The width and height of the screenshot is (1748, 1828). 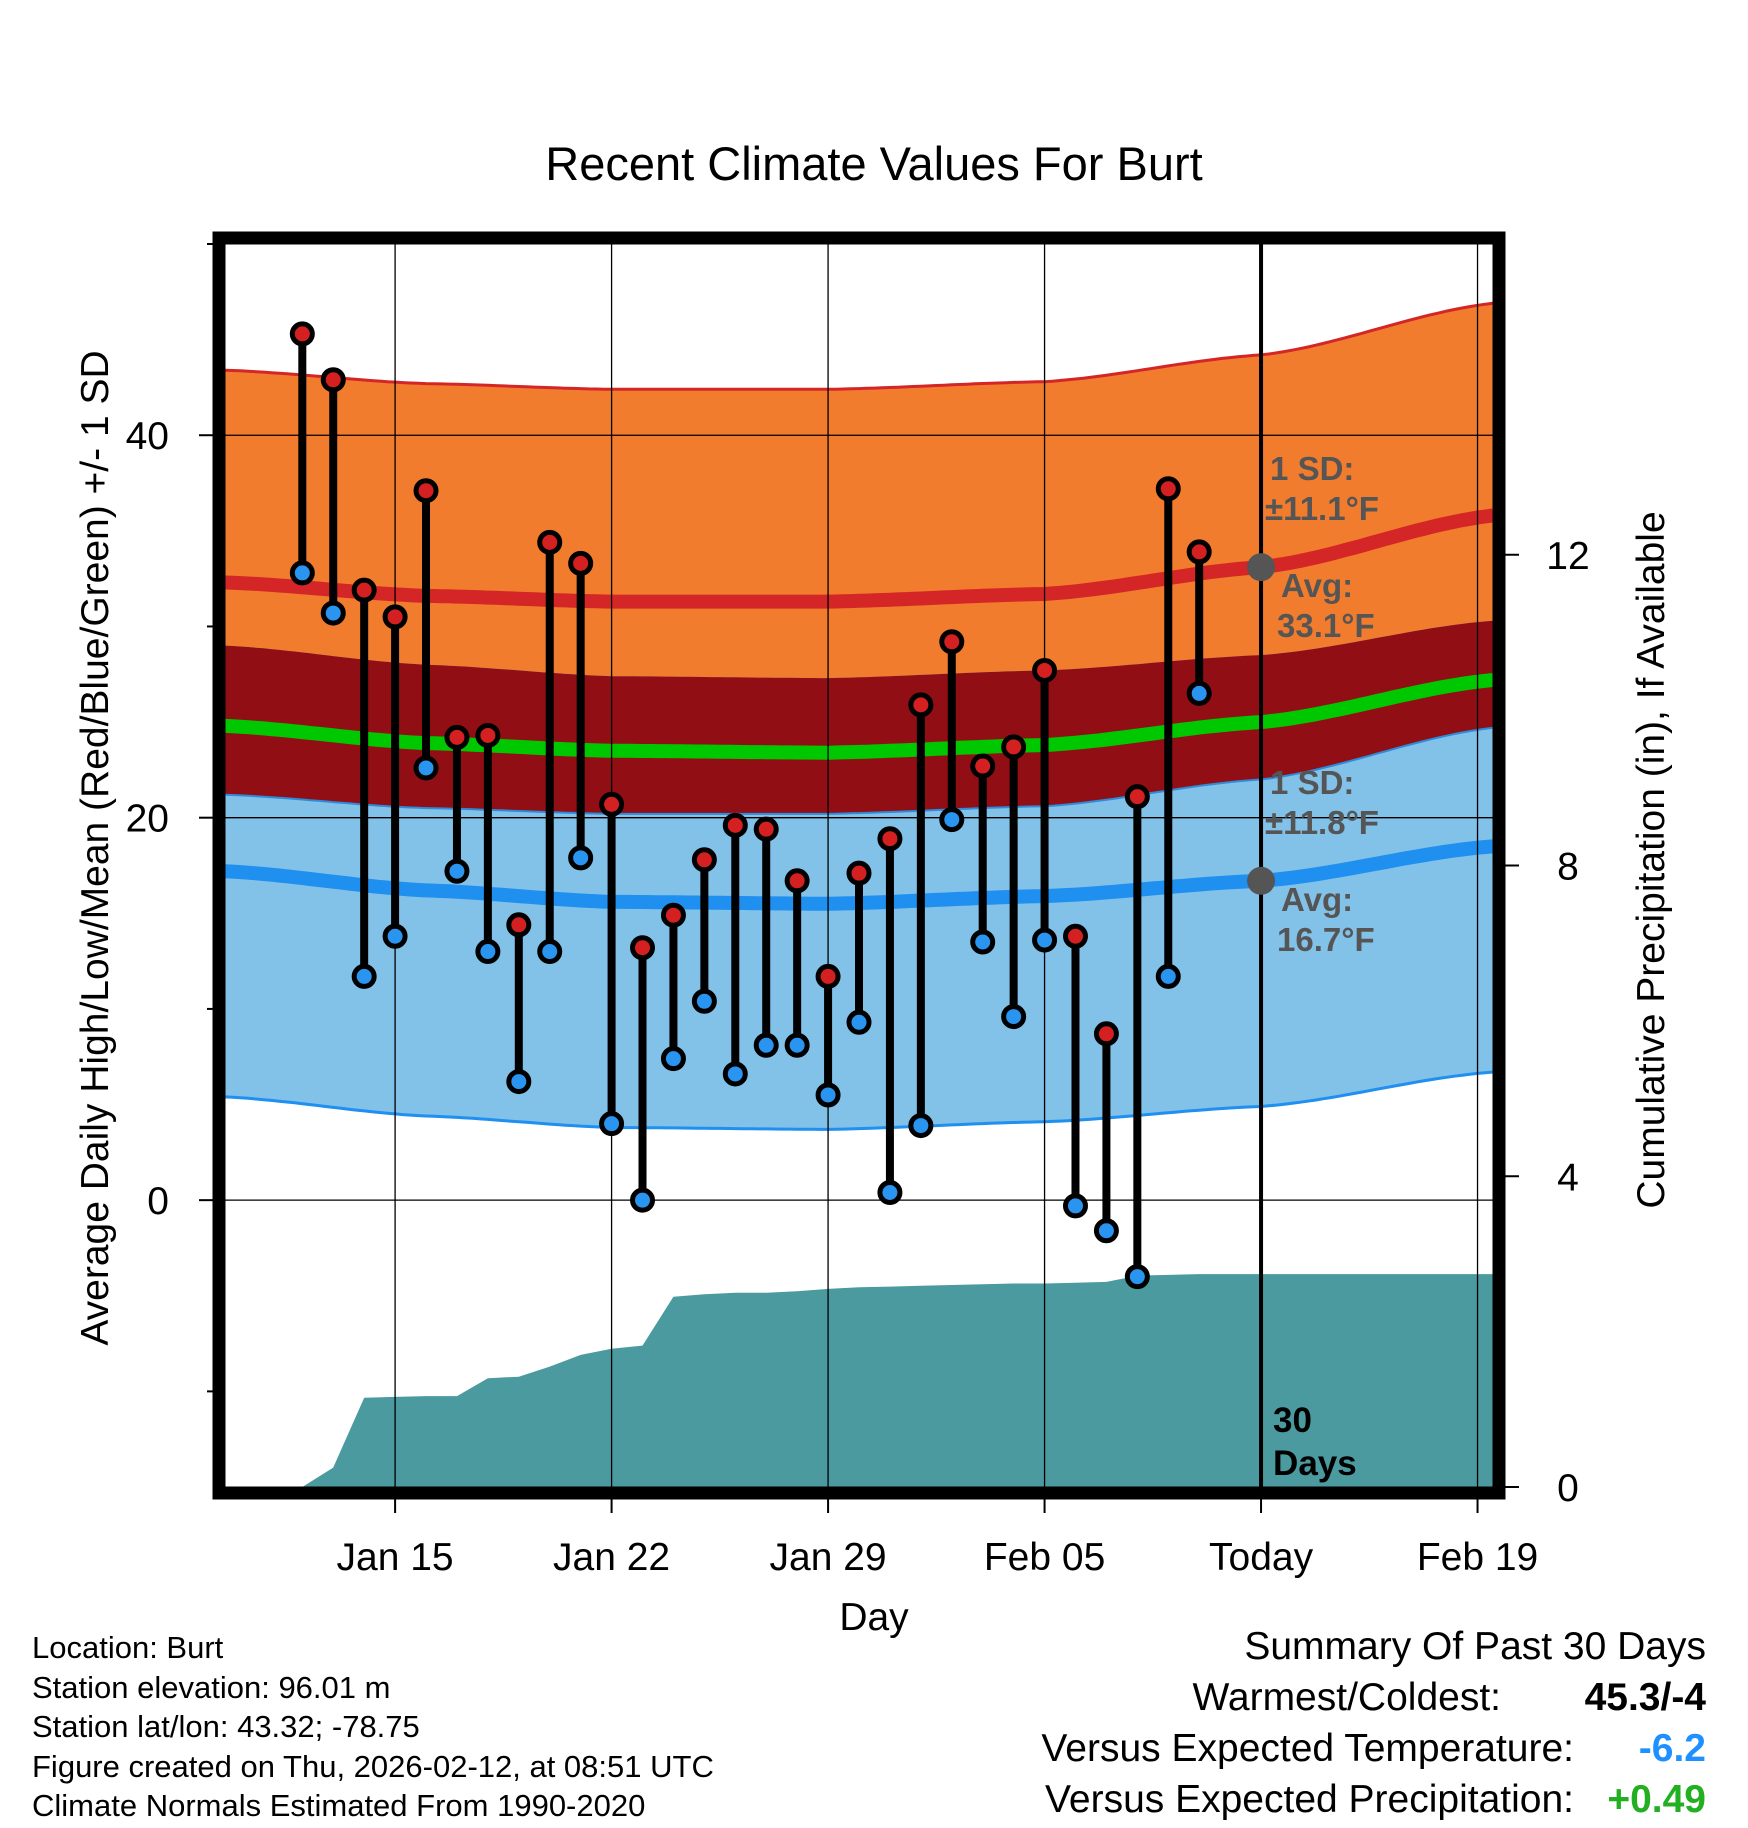 I want to click on x-tick-label: Jan 22, so click(x=611, y=1557).